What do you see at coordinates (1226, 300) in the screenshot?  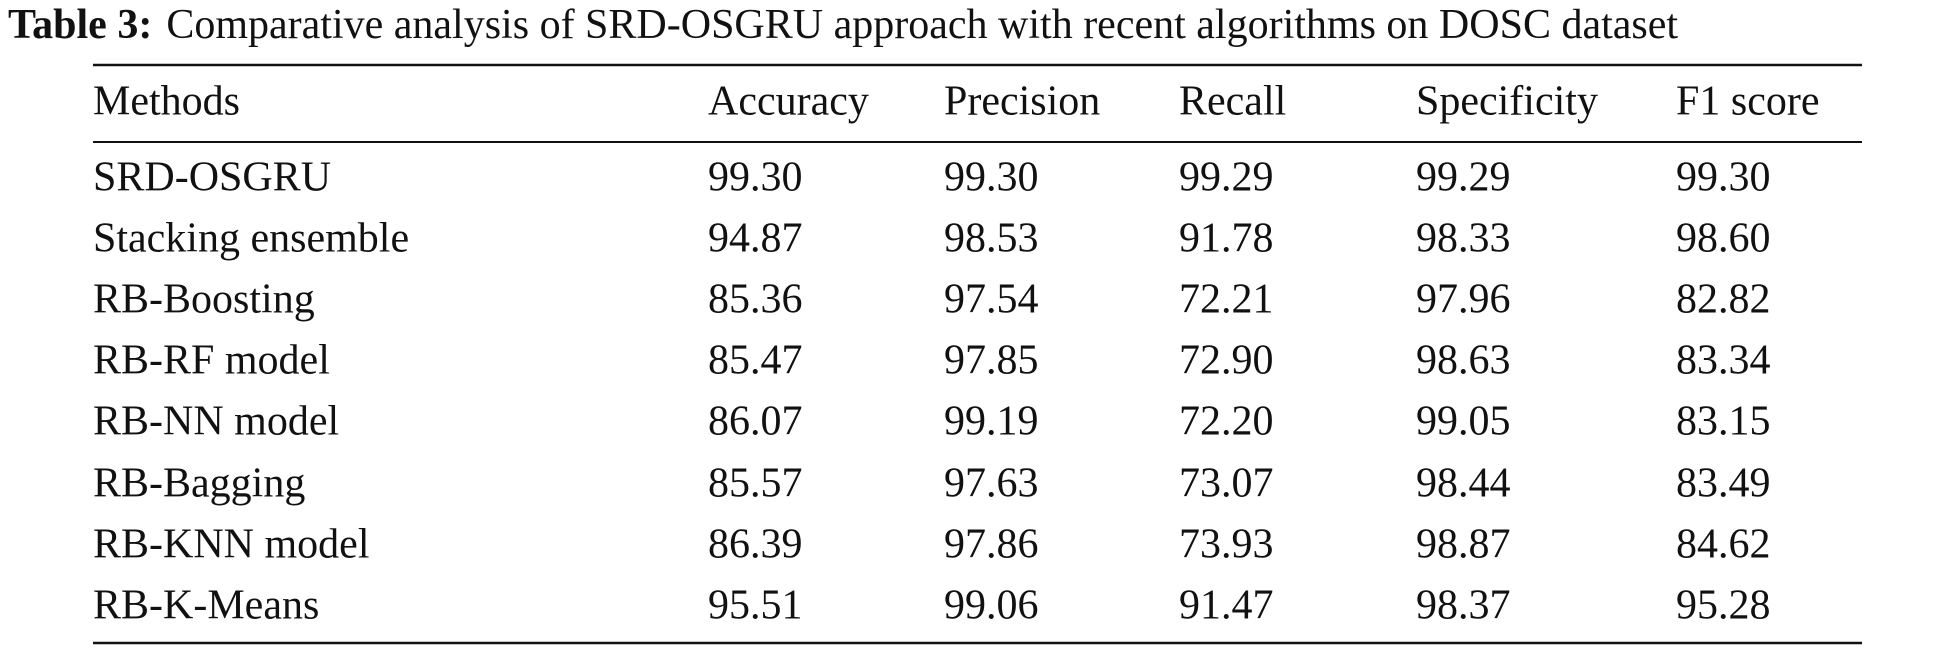 I see `cell-value: 72.21` at bounding box center [1226, 300].